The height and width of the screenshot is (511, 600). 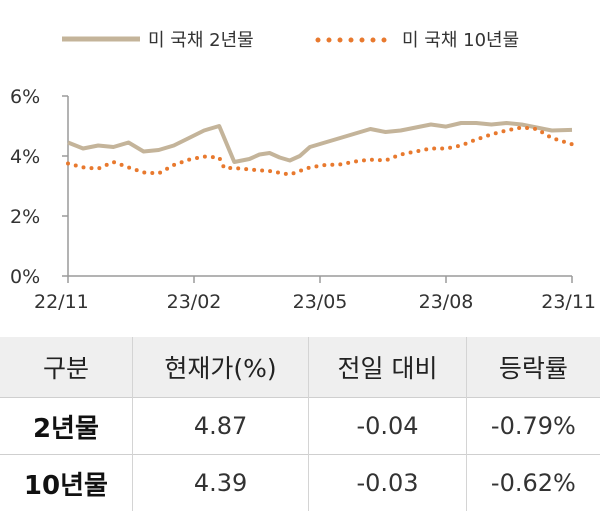 I want to click on legend-label-2y: 미 국채 2년물, so click(x=201, y=40).